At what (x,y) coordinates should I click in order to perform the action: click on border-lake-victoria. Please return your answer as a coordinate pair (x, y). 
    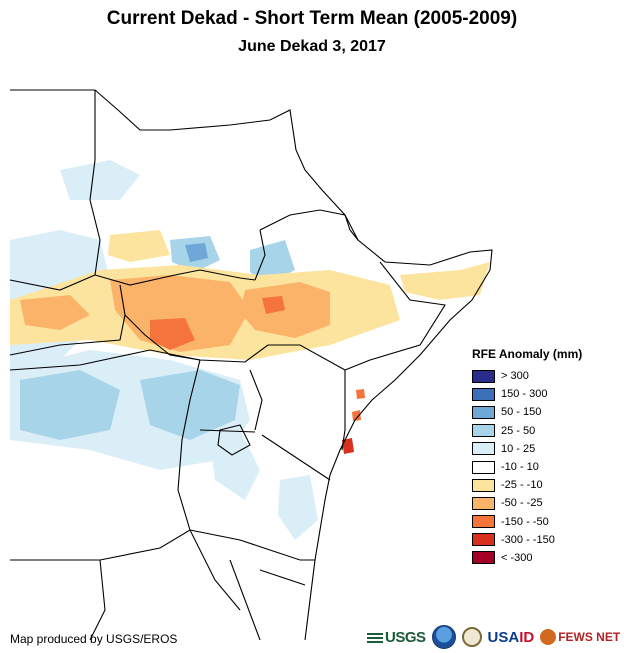
    Looking at the image, I should click on (234, 440).